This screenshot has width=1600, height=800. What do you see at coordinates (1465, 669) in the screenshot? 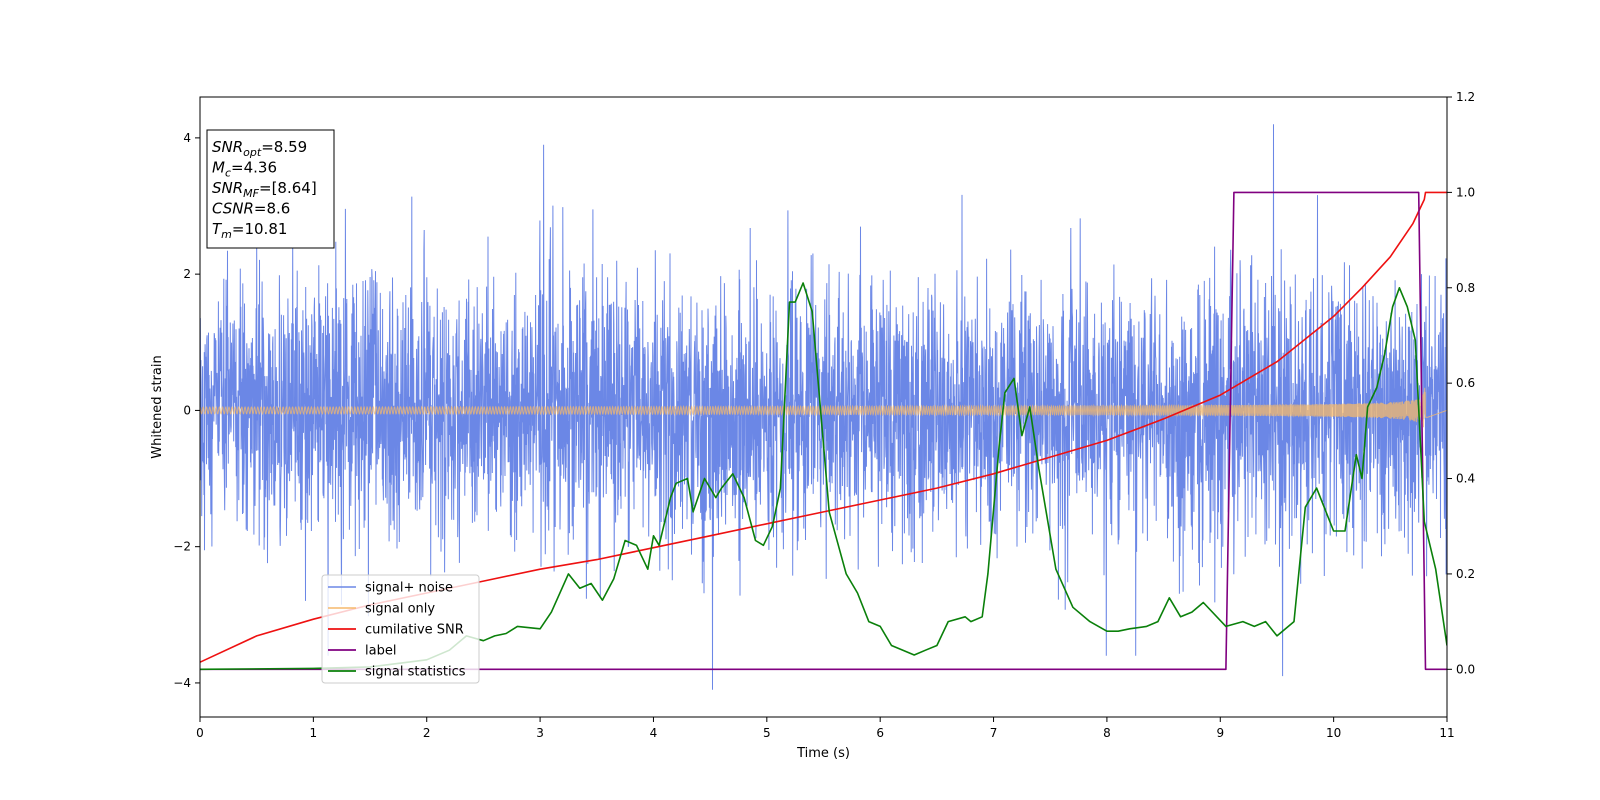
I see `y2-tick-label: 0.0` at bounding box center [1465, 669].